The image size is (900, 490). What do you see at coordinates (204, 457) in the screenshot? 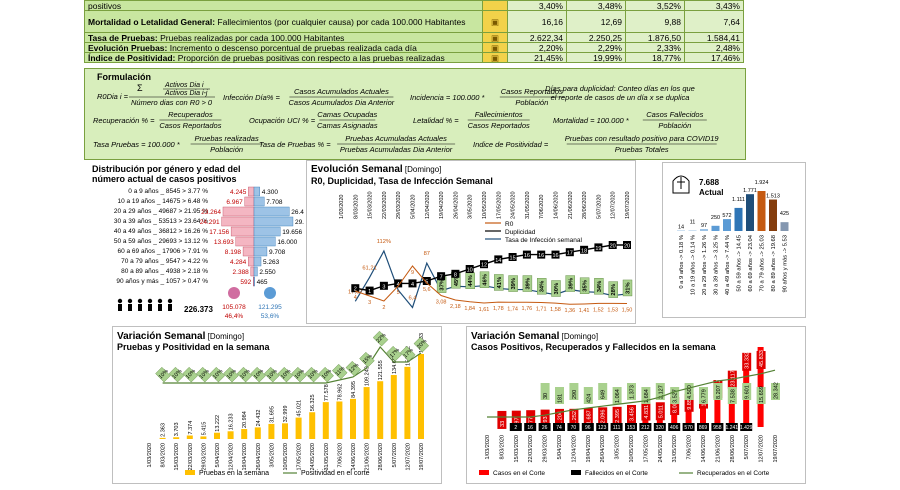
I see `tests-date-label: 29/03/2020` at bounding box center [204, 457].